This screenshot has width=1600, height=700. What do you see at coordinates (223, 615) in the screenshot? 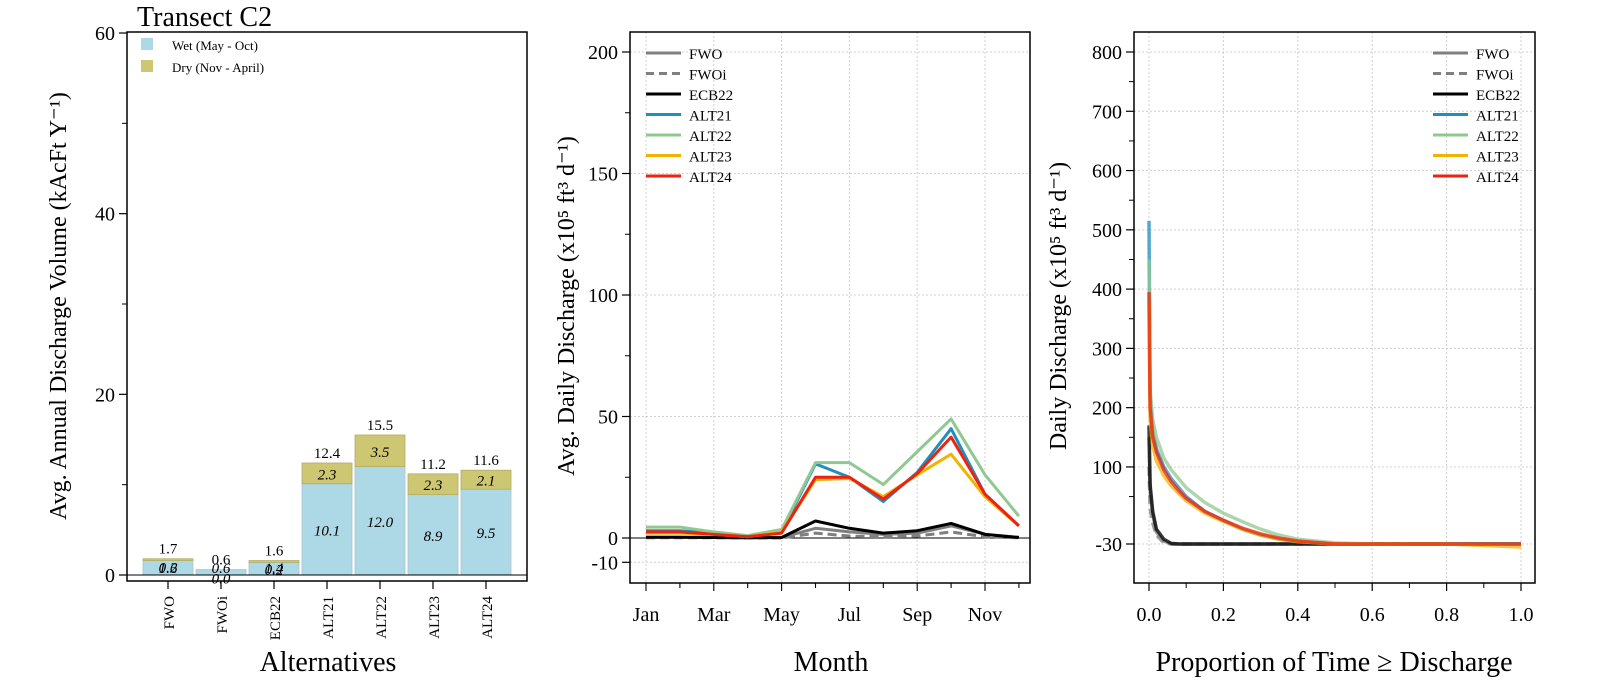
I see `x-tick-label-fwoi: FWOi` at bounding box center [223, 615].